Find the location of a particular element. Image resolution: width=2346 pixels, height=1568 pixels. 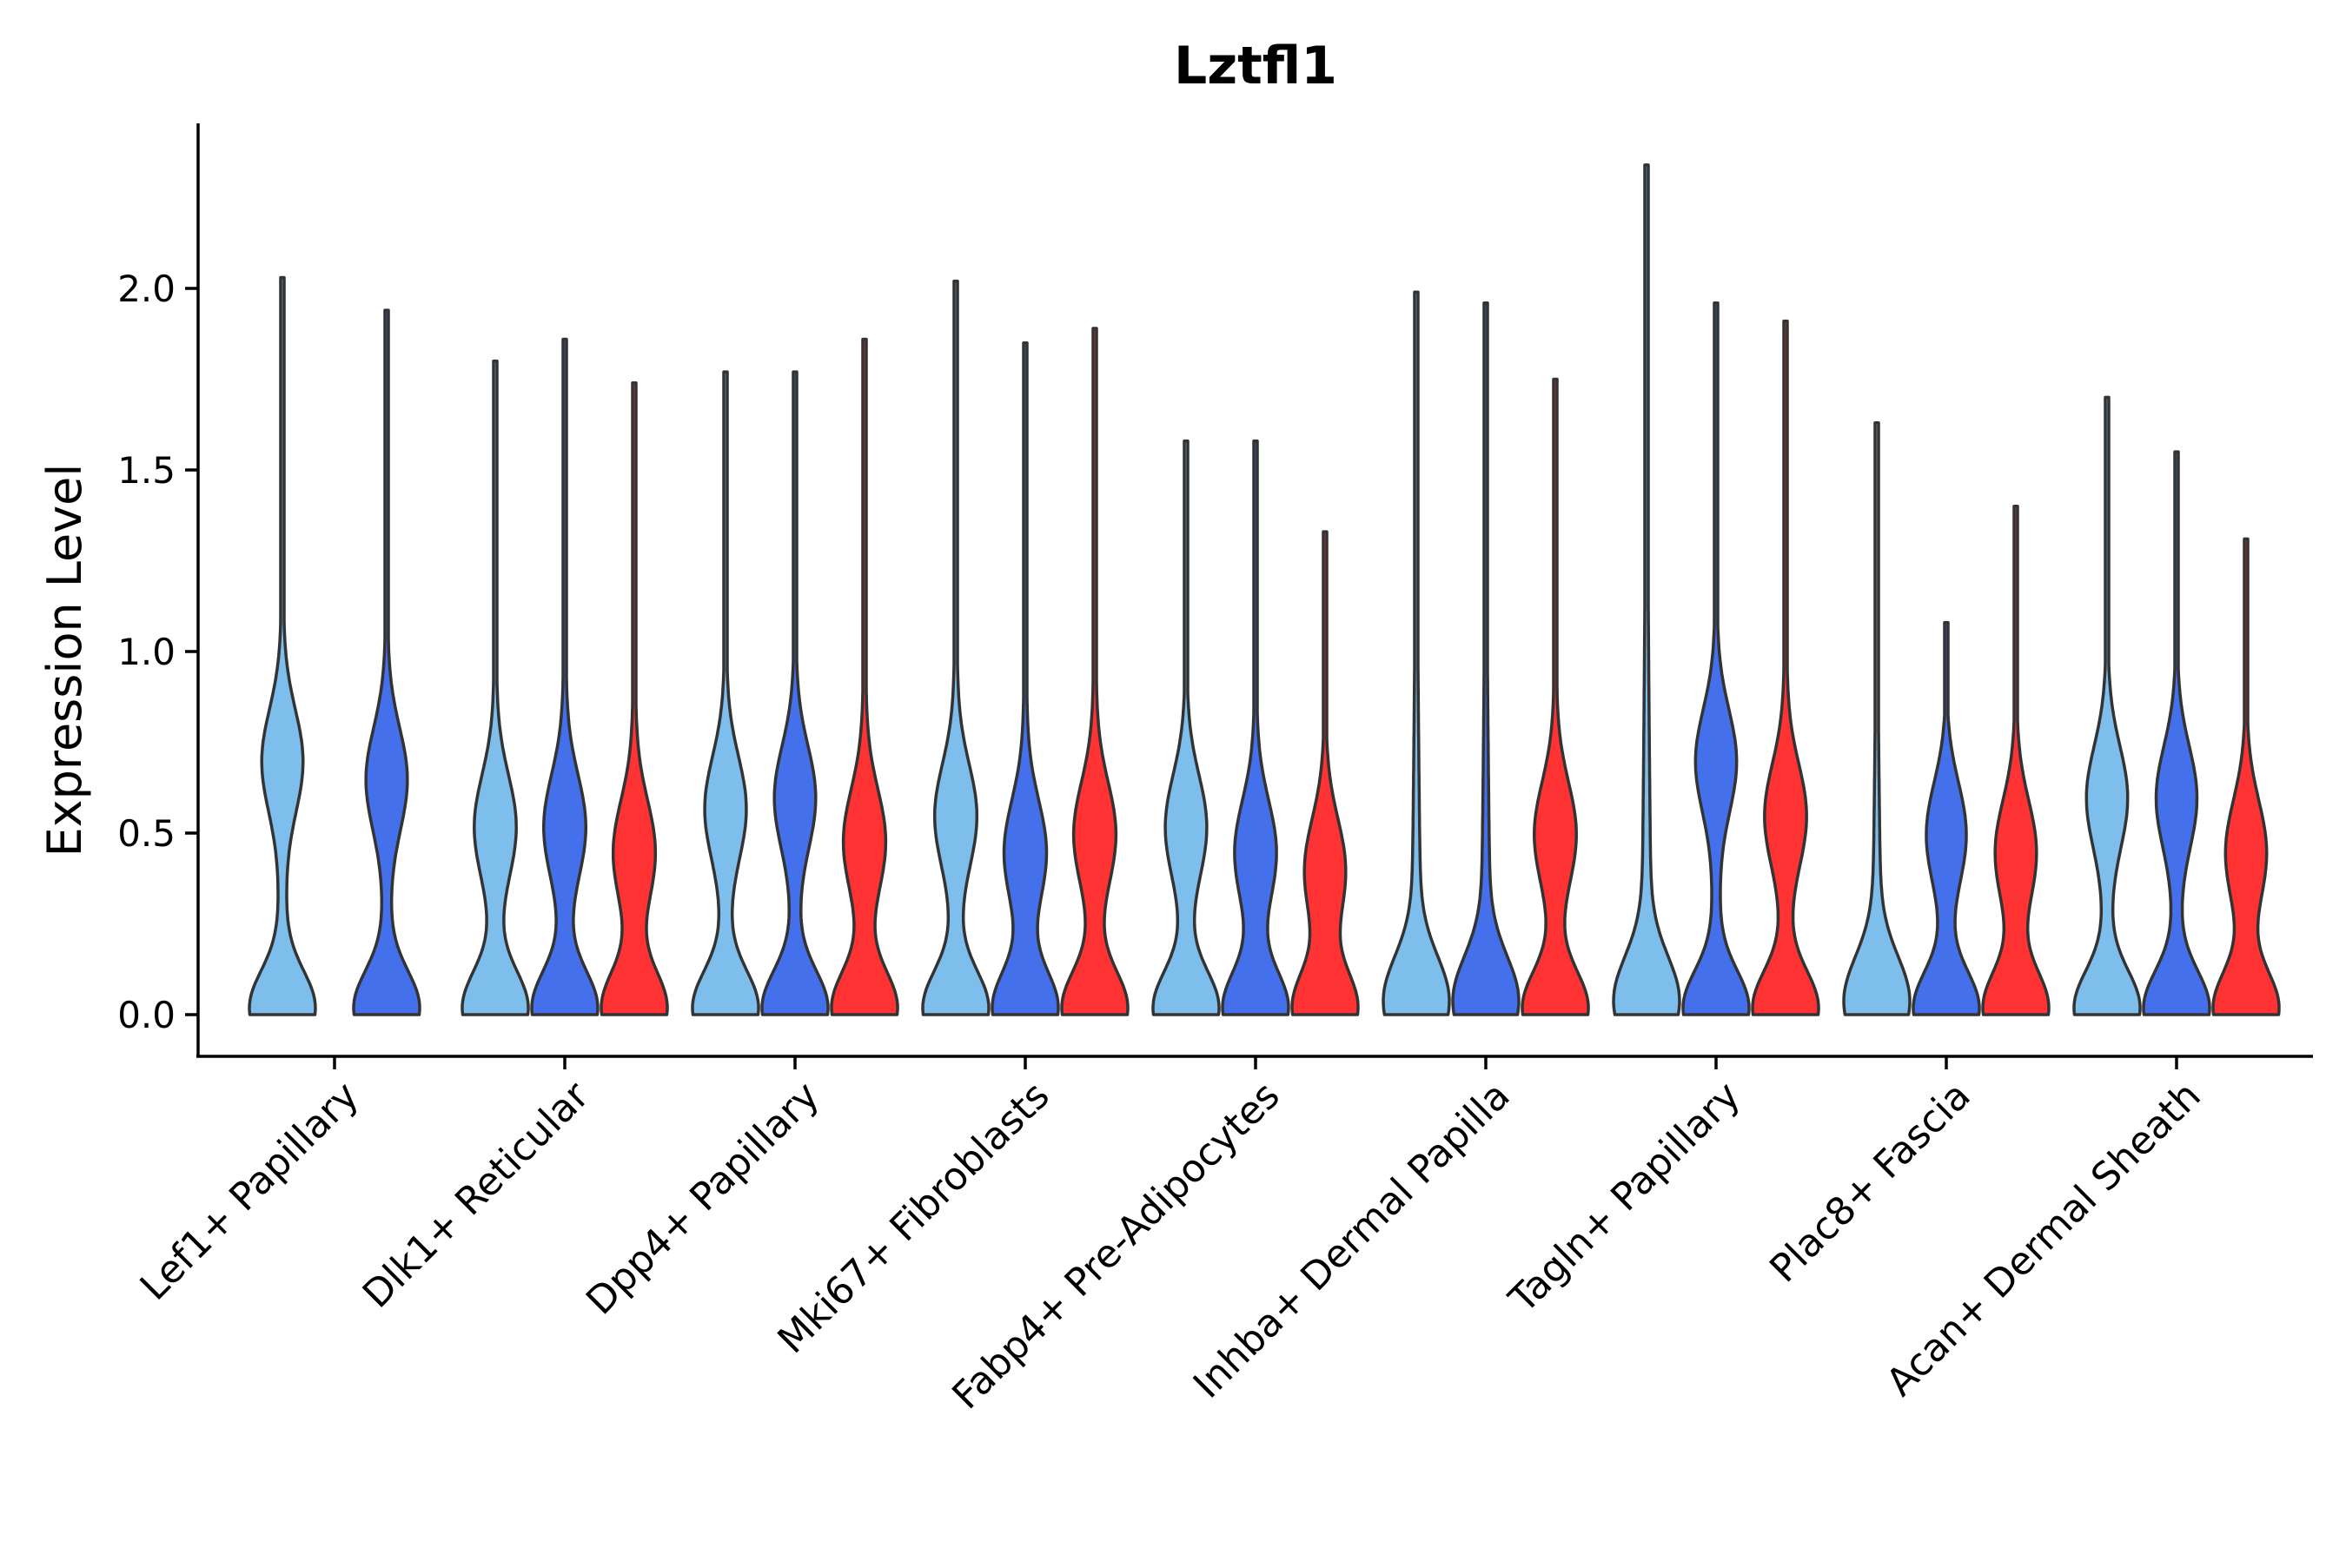

y-tick-label: 1.0 is located at coordinates (146, 652).